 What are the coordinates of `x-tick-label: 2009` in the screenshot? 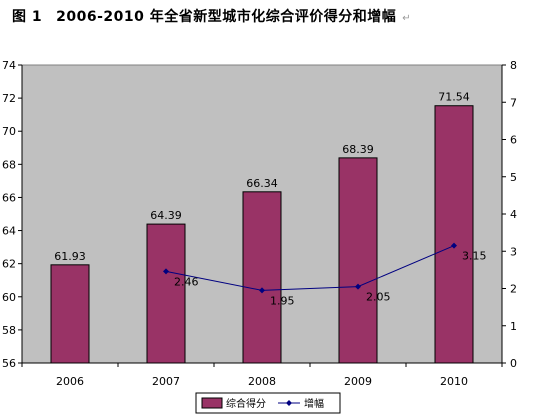 It's located at (358, 381).